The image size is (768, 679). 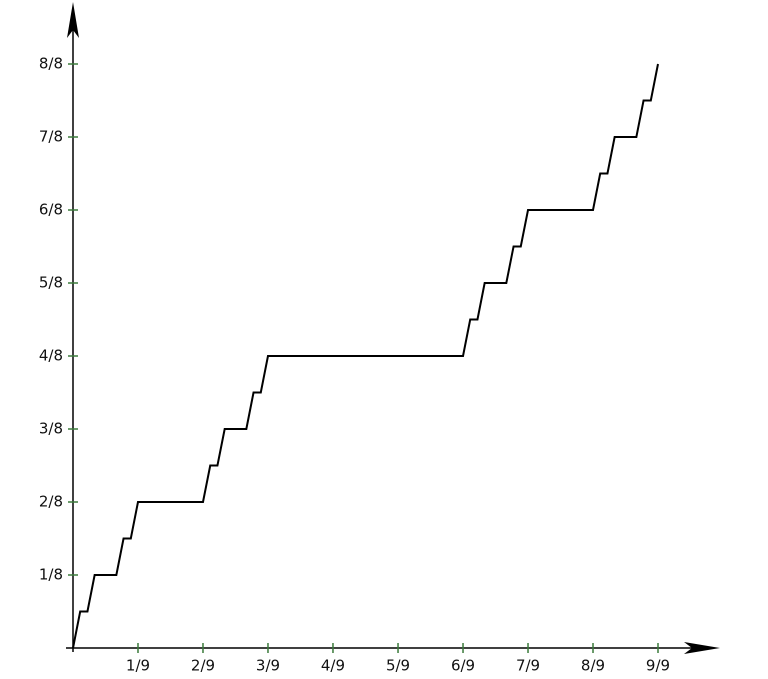 I want to click on x-tick-label: 6/9, so click(x=463, y=666).